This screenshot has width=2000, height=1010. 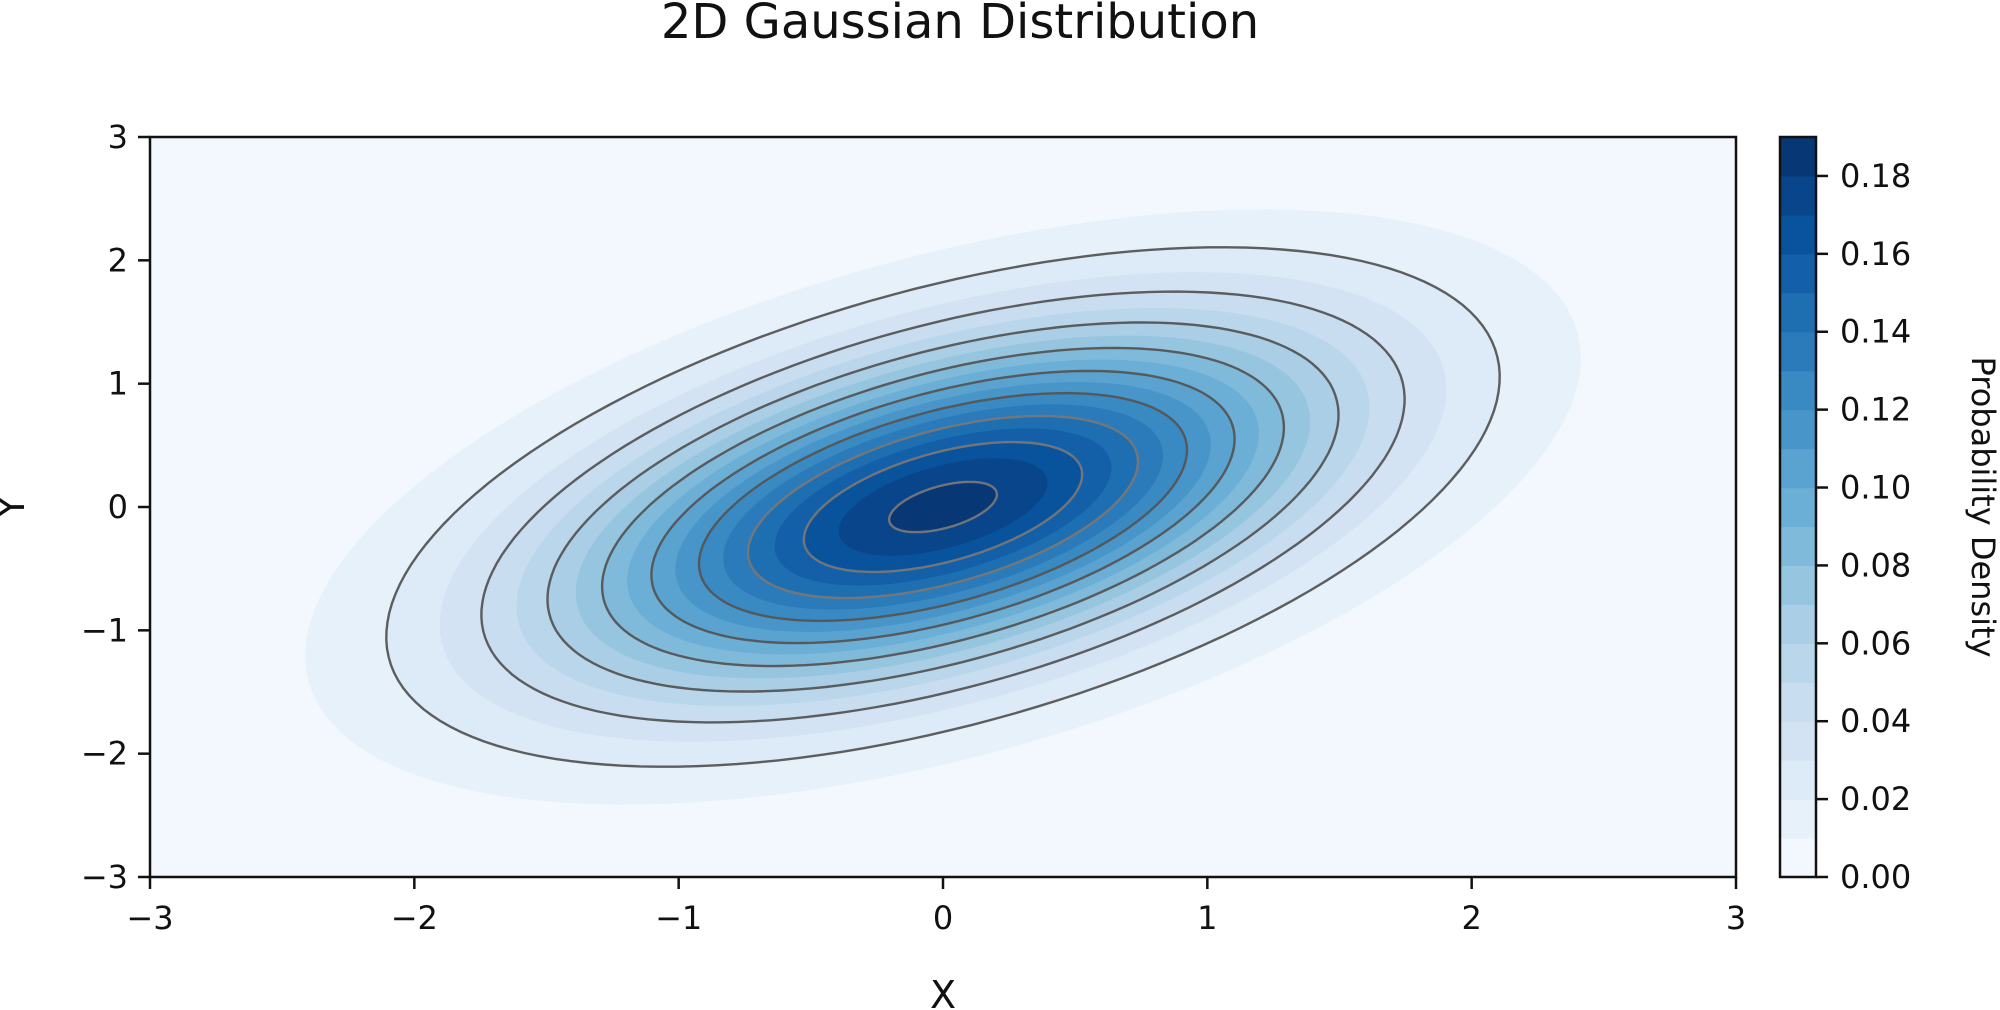 I want to click on colorbar-tick-label: 0.16, so click(x=1875, y=254).